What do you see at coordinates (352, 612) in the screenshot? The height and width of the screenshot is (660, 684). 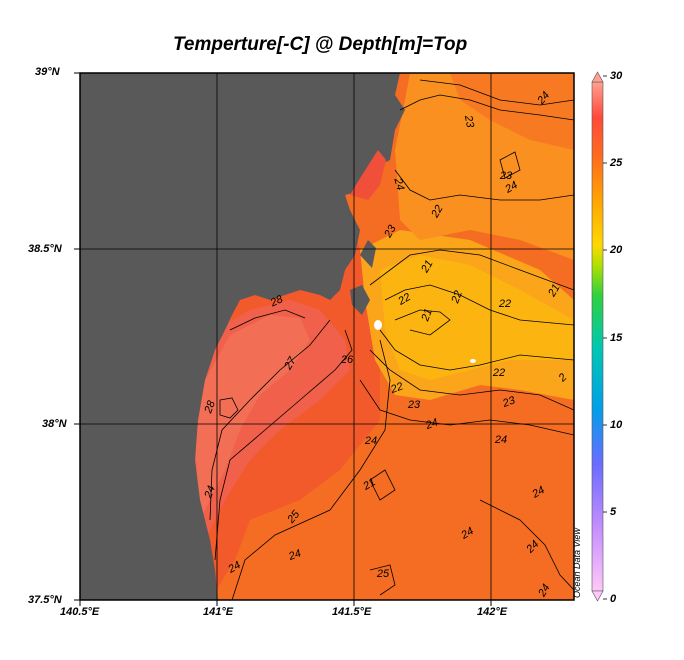 I see `lon-label-141.5: 141.5°E` at bounding box center [352, 612].